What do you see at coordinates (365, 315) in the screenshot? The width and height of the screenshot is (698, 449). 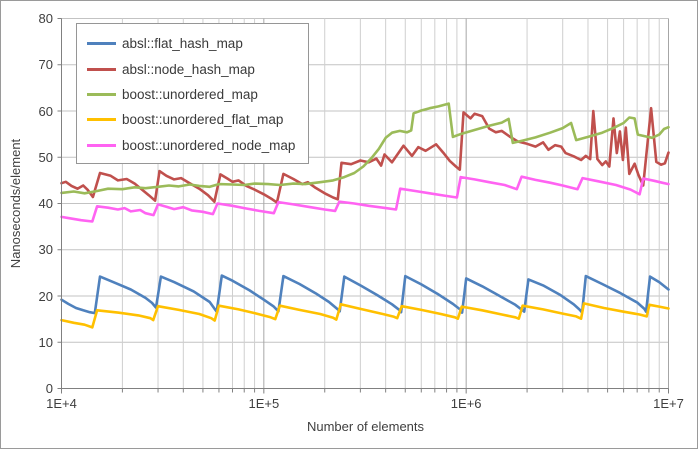 I see `series-line-boost-unordered-flat-map` at bounding box center [365, 315].